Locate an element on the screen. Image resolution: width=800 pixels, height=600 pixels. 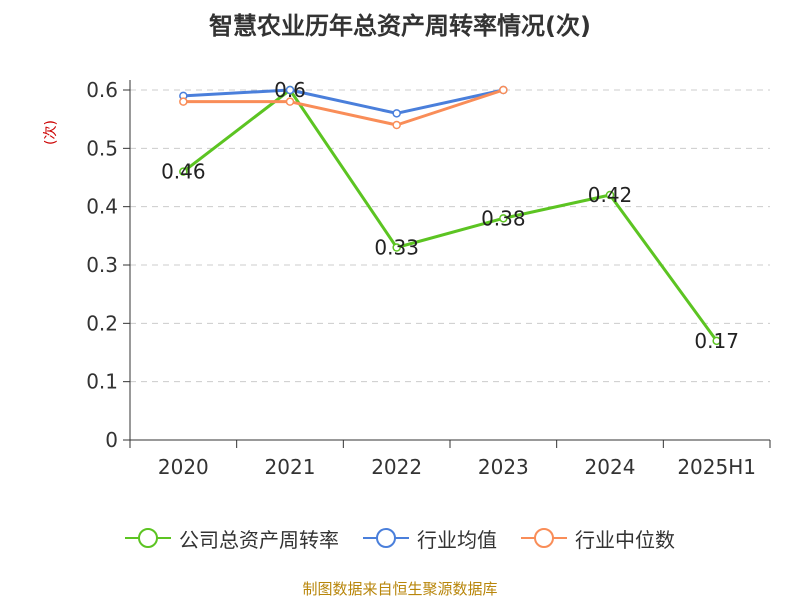
x-tick-label: 2021 is located at coordinates (290, 467).